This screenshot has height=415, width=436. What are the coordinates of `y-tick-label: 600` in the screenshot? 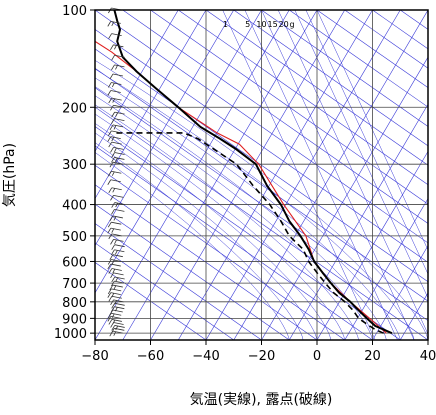 It's located at (74, 262).